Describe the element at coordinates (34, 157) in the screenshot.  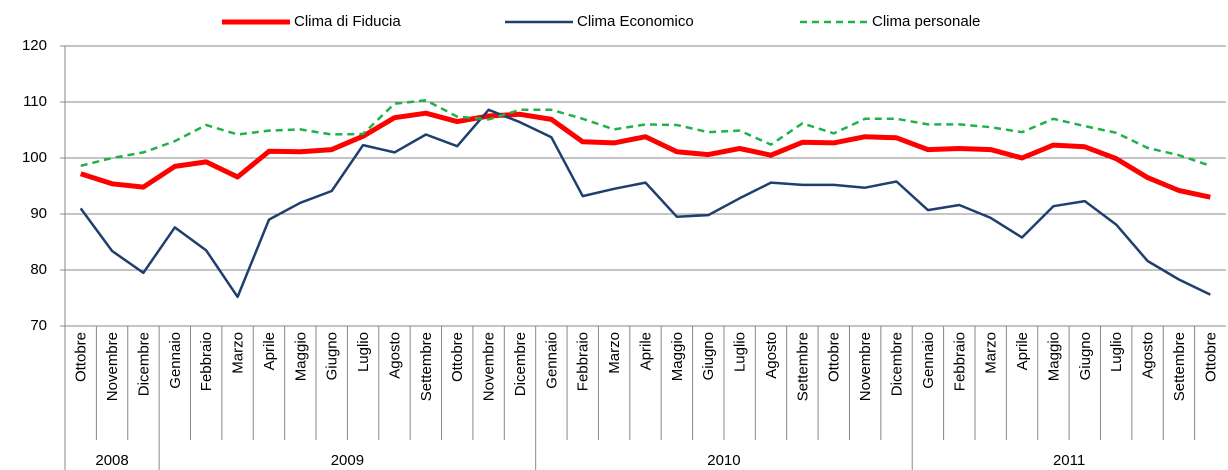
I see `y-tick-label: 100` at that location.